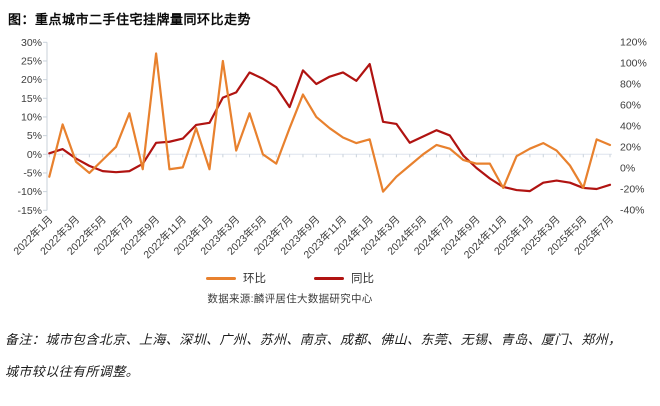  I want to click on data-source-caption: 数据来源:麟评居住大数据研究中心, so click(290, 299).